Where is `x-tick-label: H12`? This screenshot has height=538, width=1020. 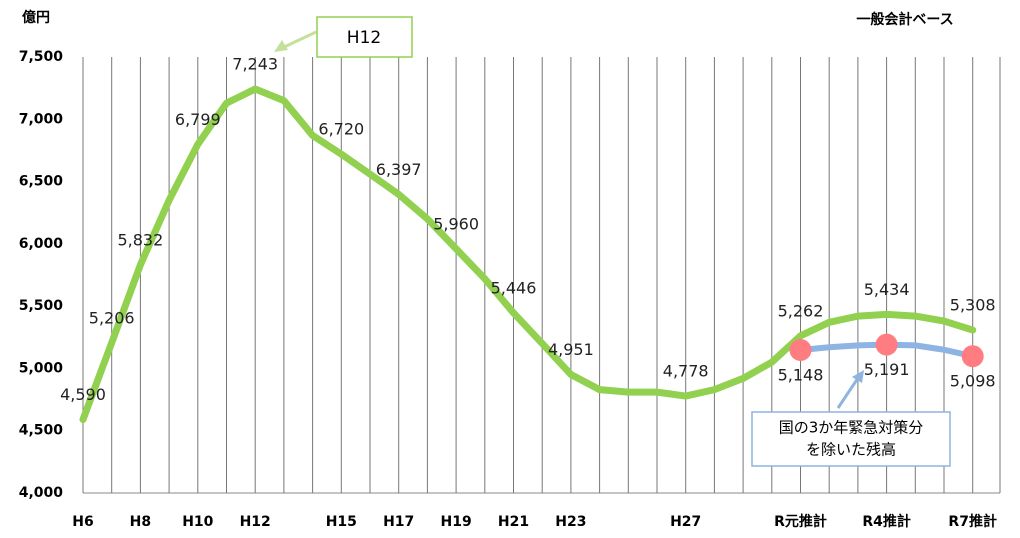 x-tick-label: H12 is located at coordinates (255, 522).